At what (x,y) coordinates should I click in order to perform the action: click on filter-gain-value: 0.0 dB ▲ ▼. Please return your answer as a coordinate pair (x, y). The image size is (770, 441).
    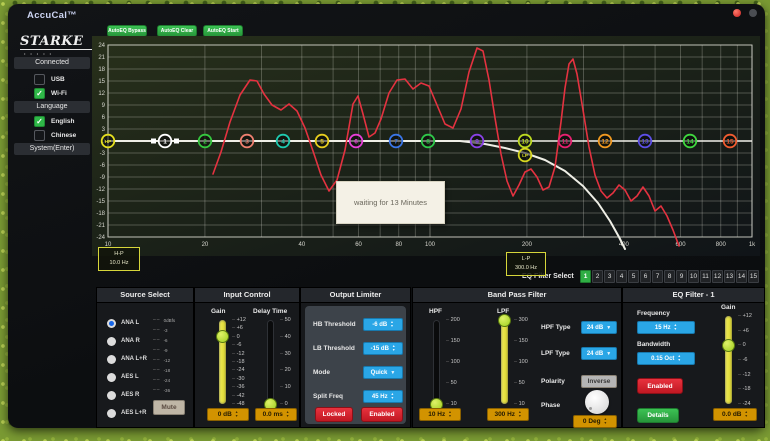
    Looking at the image, I should click on (735, 414).